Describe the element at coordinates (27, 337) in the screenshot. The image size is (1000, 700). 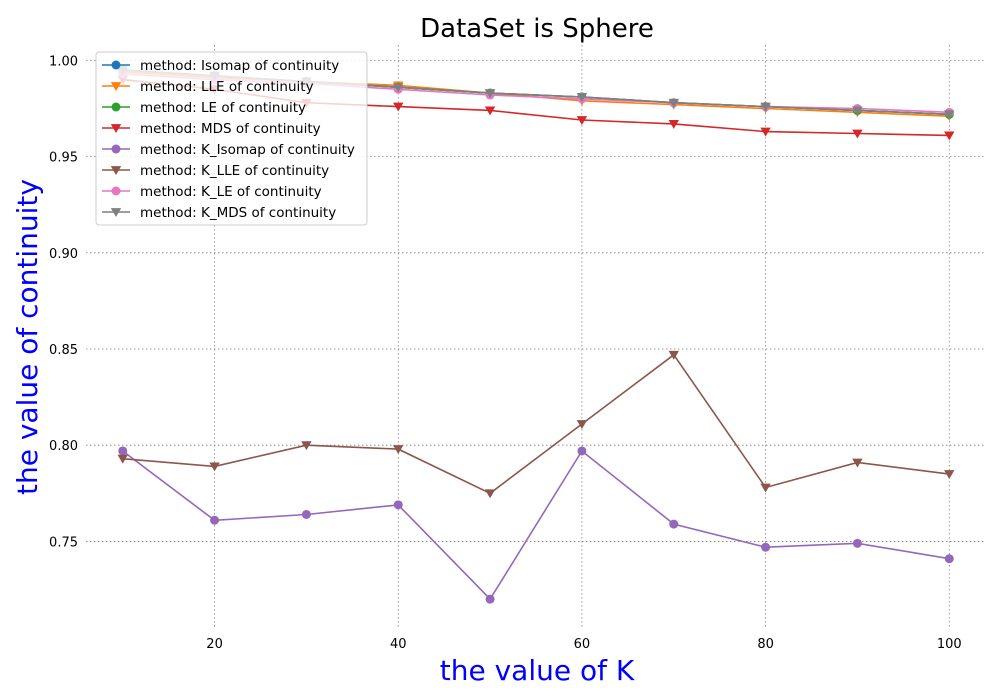
I see `y-axis-label: the value of continuity` at that location.